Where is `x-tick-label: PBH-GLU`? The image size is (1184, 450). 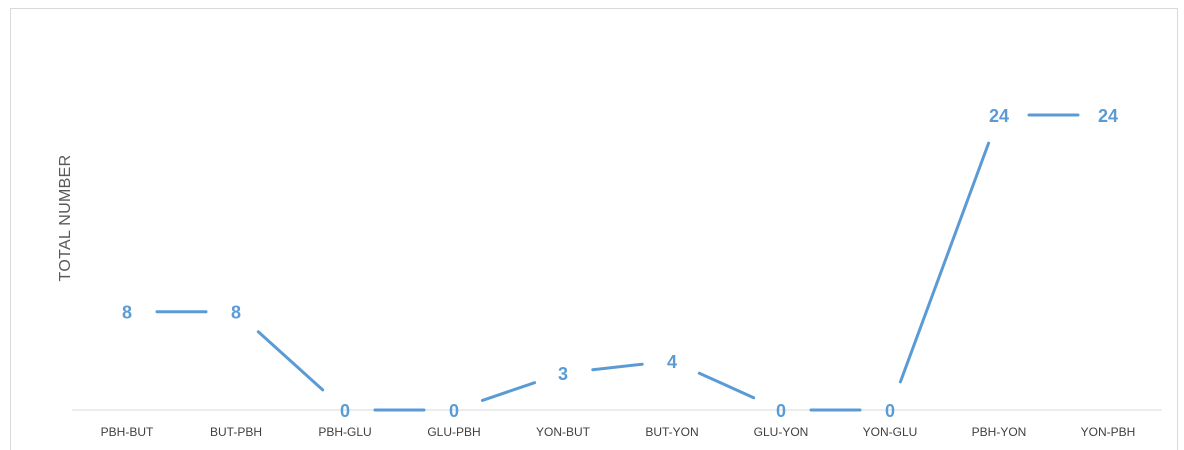
x-tick-label: PBH-GLU is located at coordinates (344, 432).